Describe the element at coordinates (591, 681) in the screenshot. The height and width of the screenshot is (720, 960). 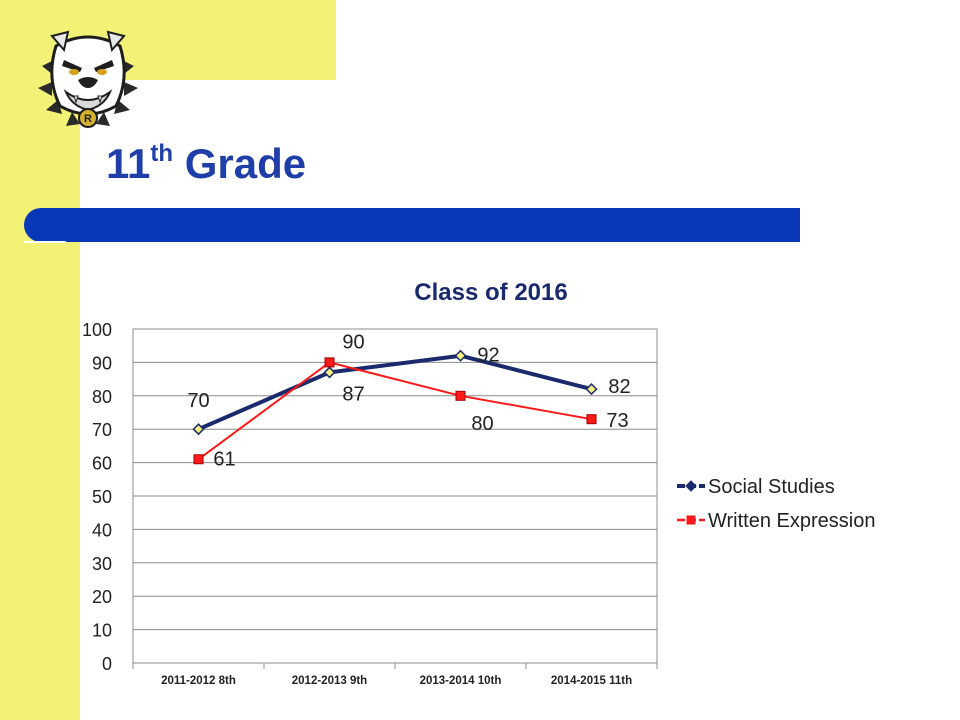
I see `x-tick-label: 2014-2015 11th` at that location.